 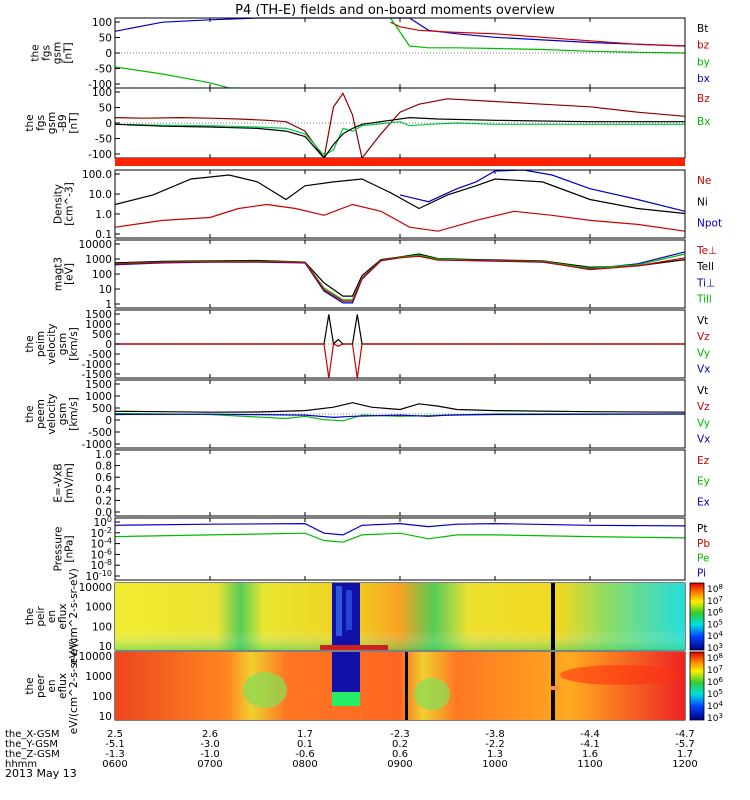 What do you see at coordinates (704, 300) in the screenshot?
I see `legend-entry: Till` at bounding box center [704, 300].